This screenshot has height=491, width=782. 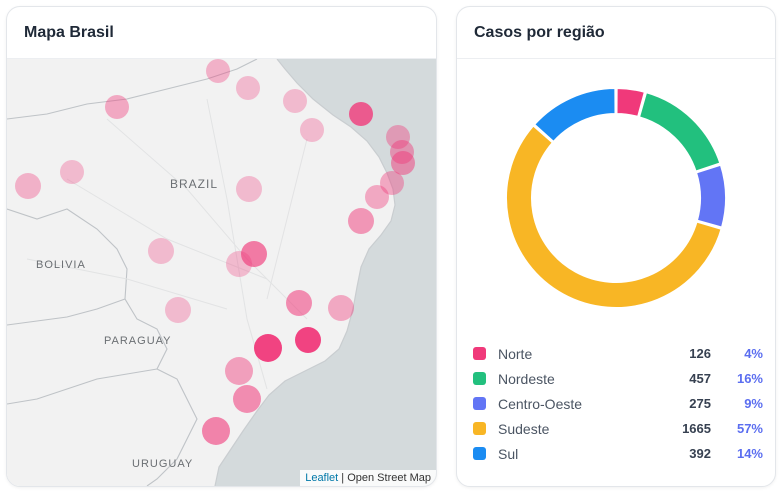 What do you see at coordinates (679, 131) in the screenshot?
I see `donut-slice-nordeste` at bounding box center [679, 131].